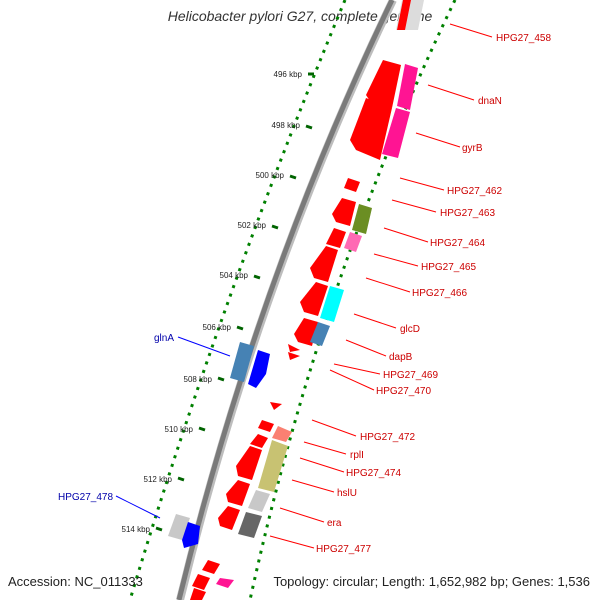  I want to click on scale-tick: 502 kbp, so click(258, 225).